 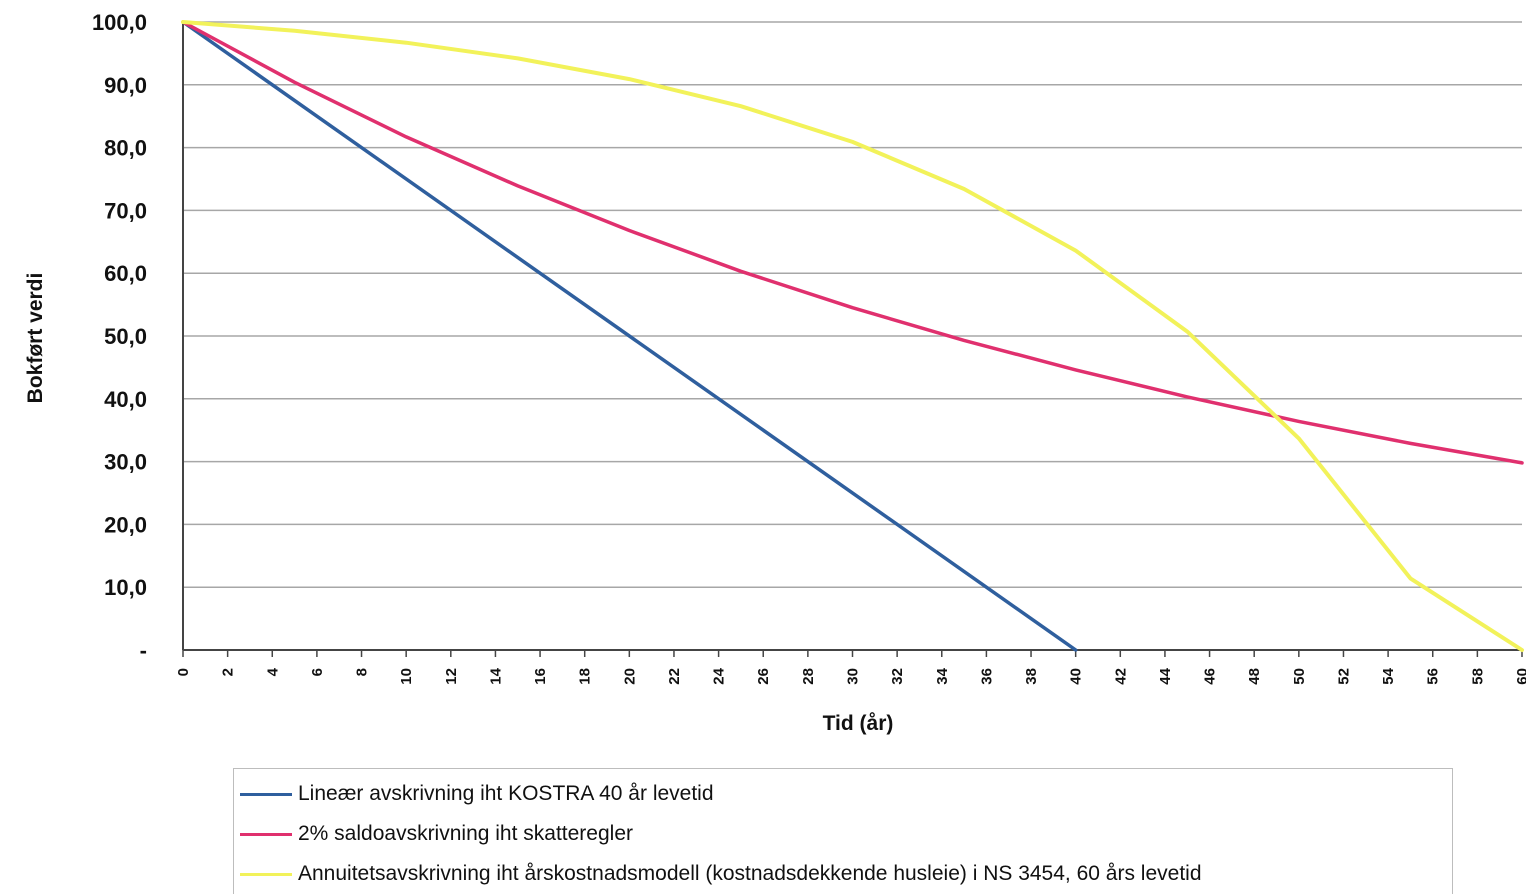 I want to click on y-tick-label: -, so click(x=143, y=650).